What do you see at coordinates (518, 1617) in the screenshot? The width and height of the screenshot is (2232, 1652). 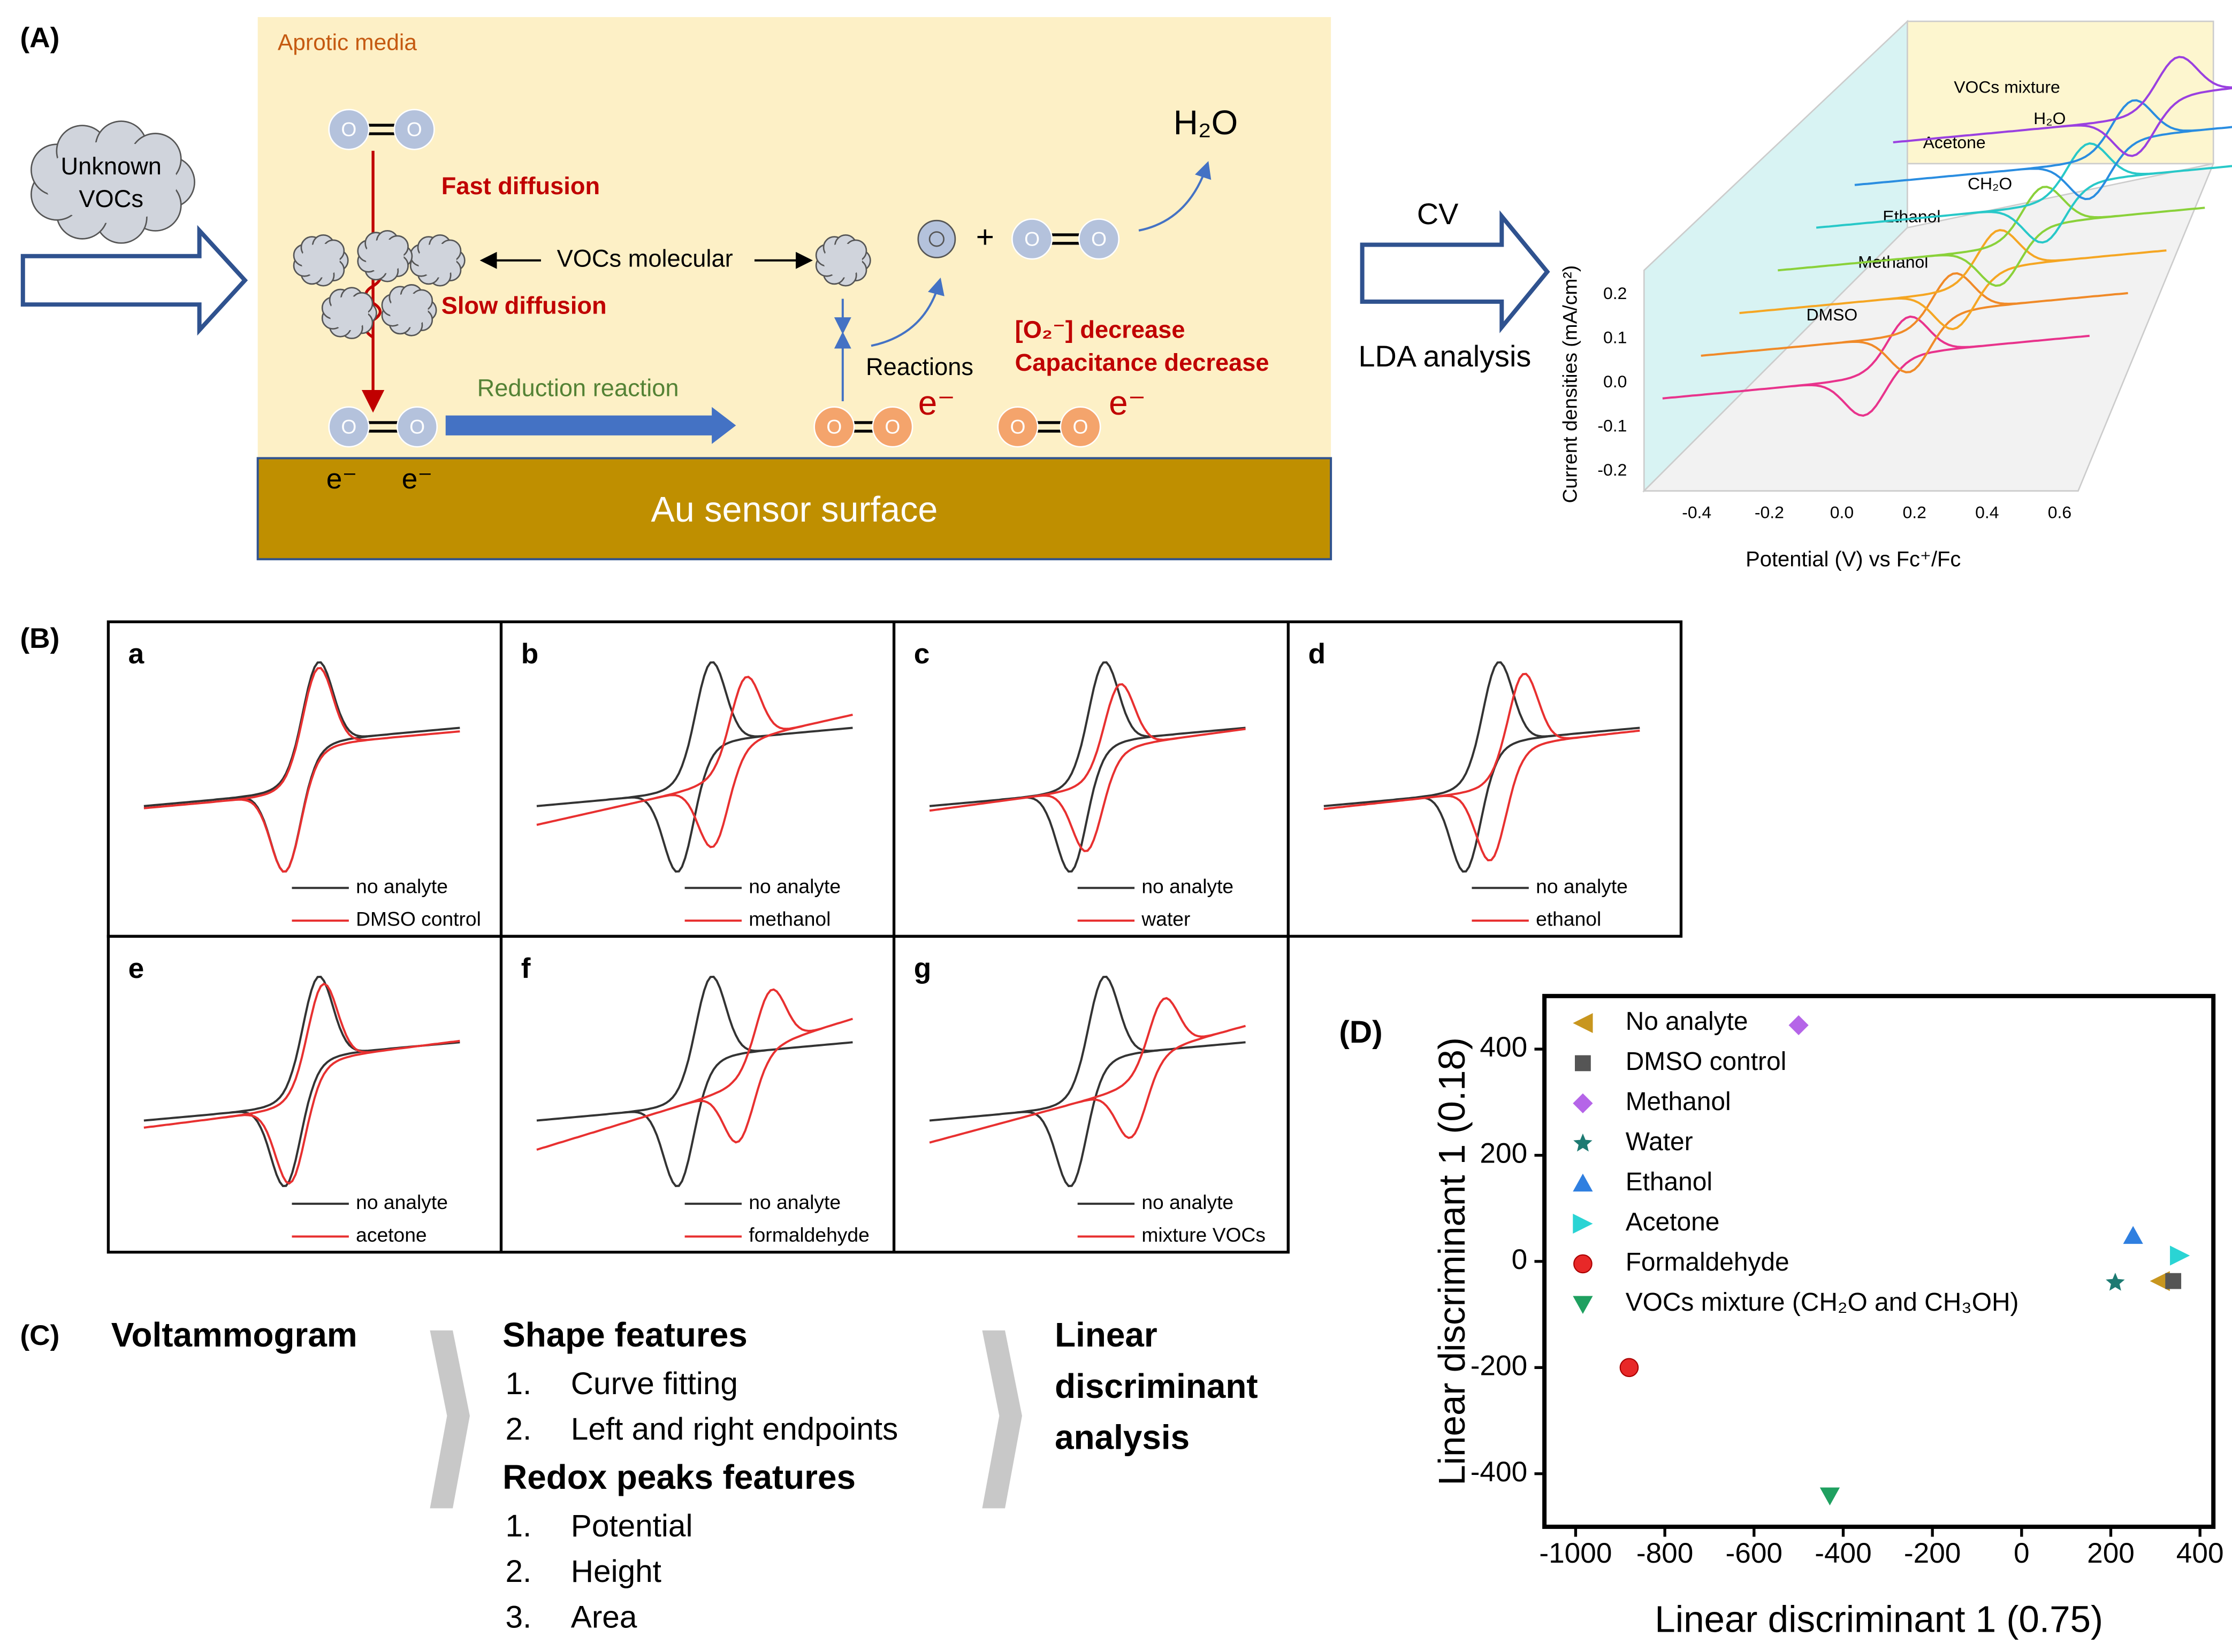 I see `item-number: 3.` at bounding box center [518, 1617].